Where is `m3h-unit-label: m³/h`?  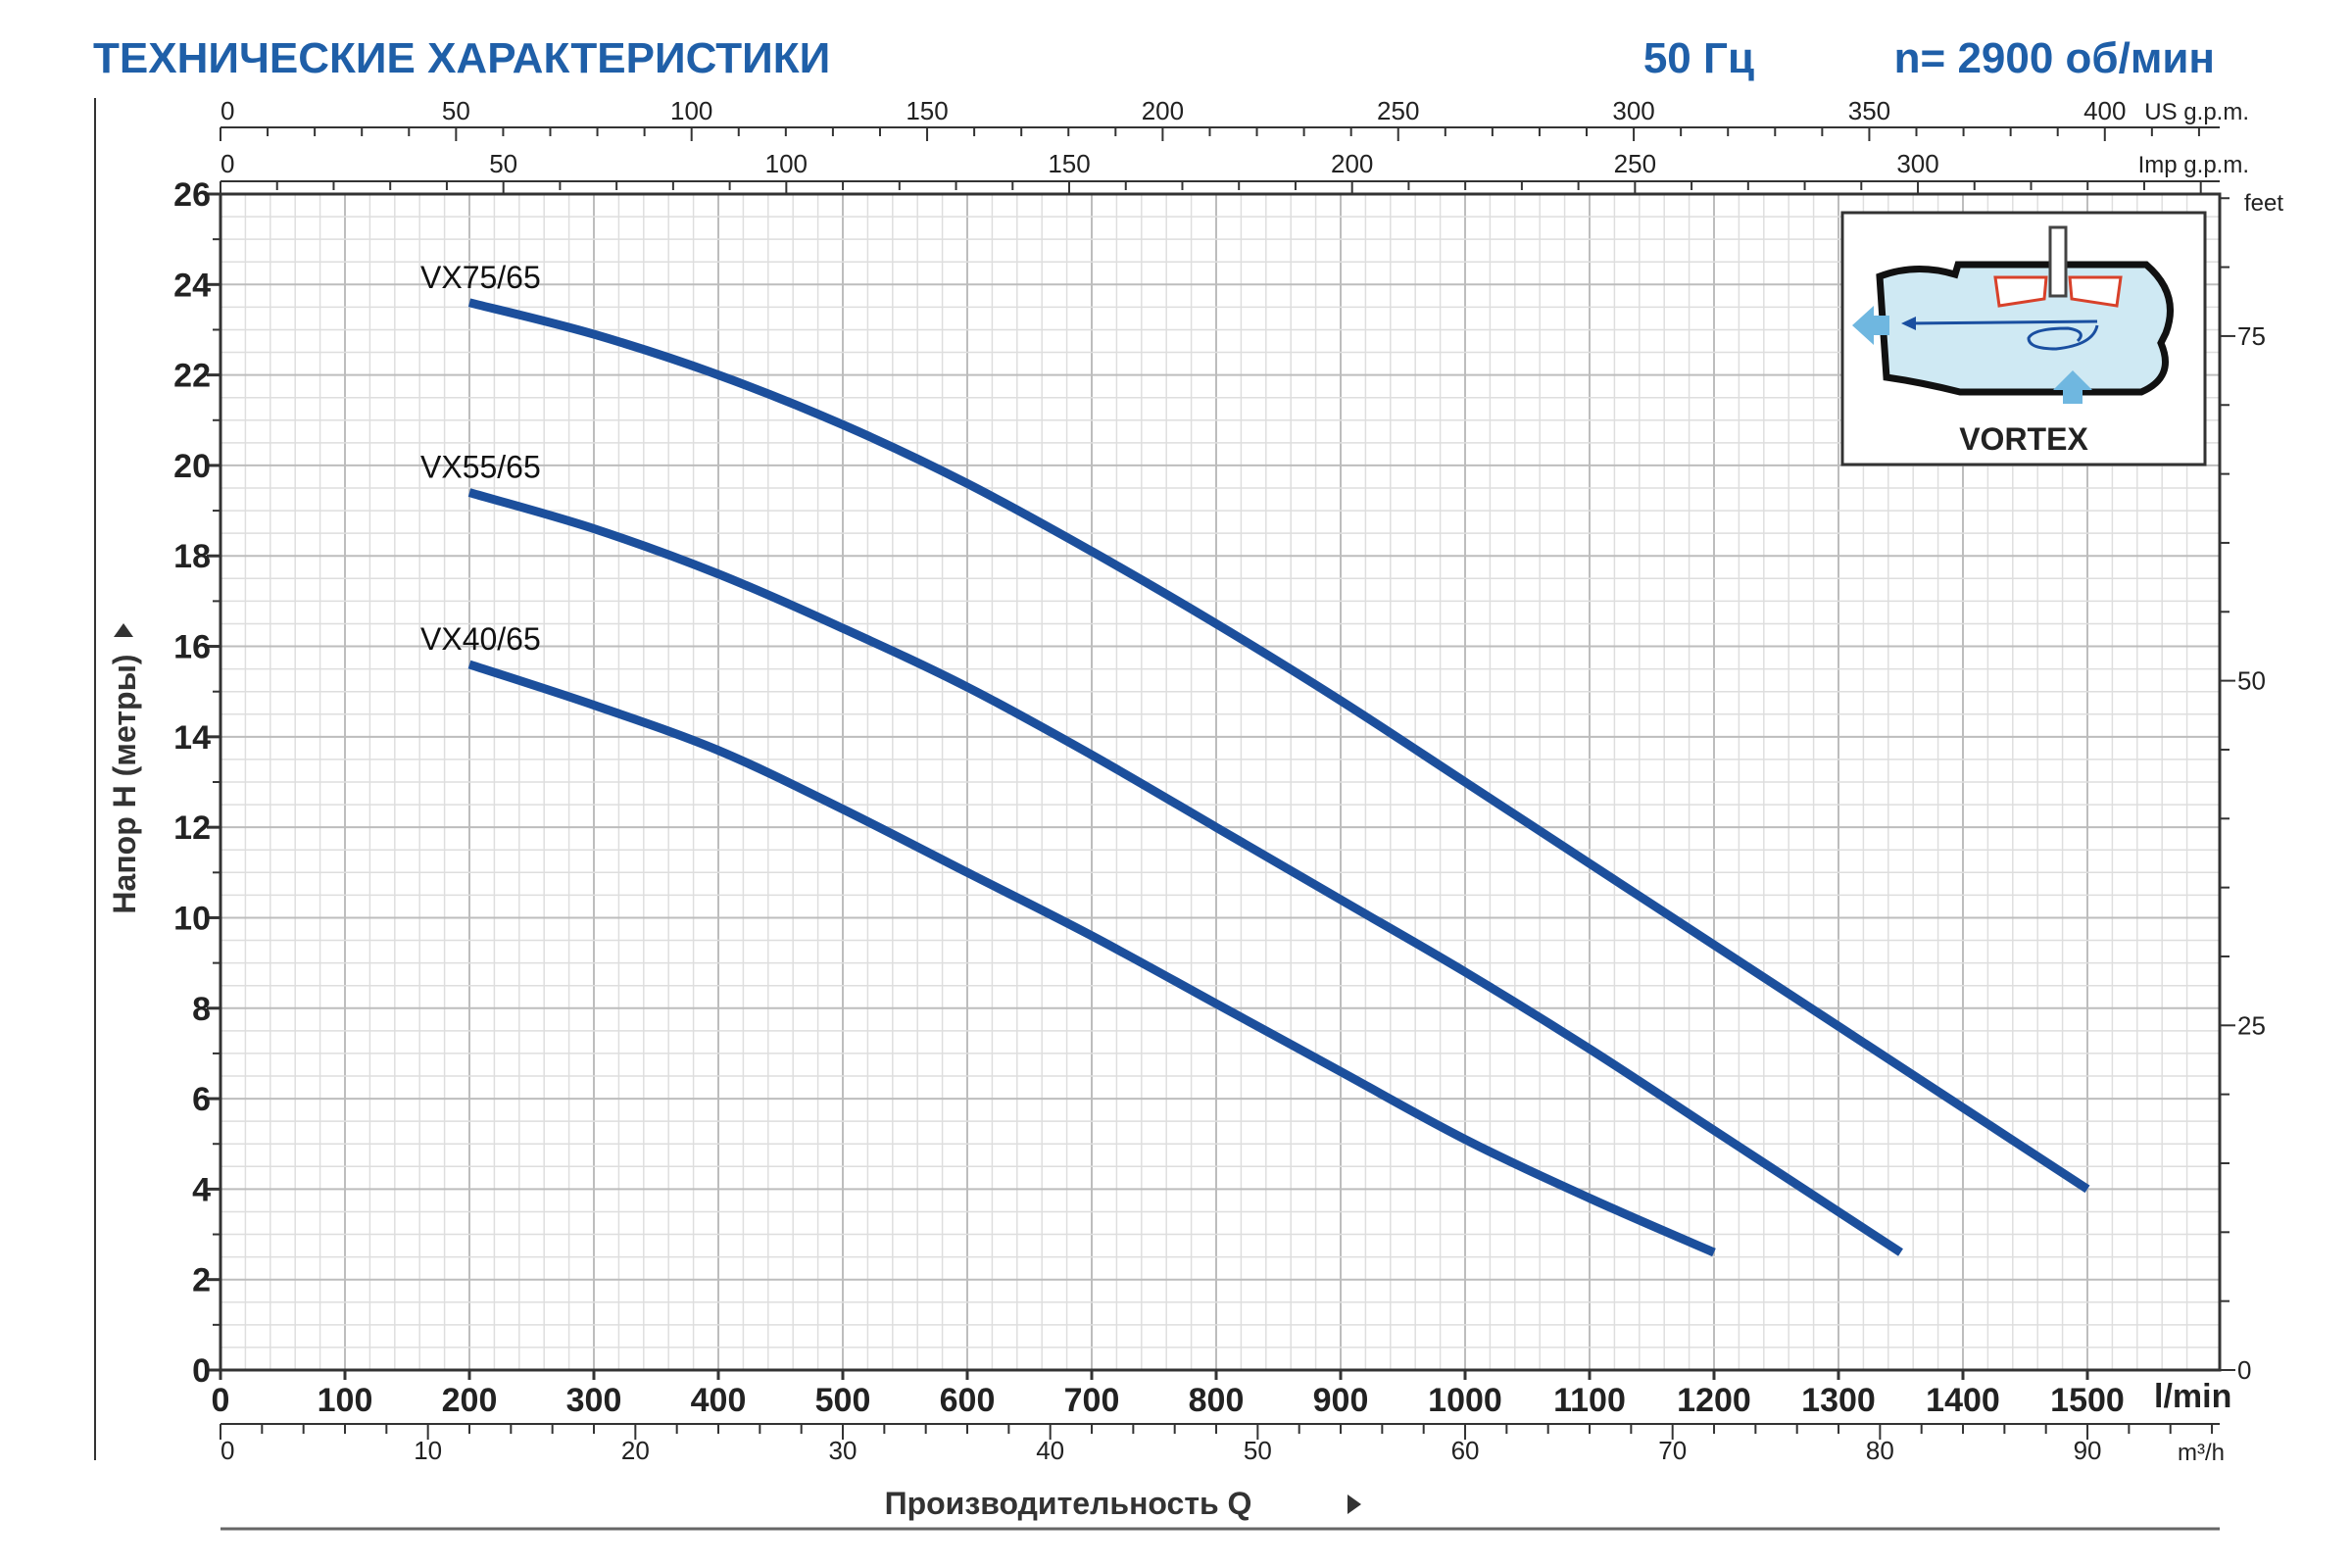 m3h-unit-label: m³/h is located at coordinates (2201, 1453).